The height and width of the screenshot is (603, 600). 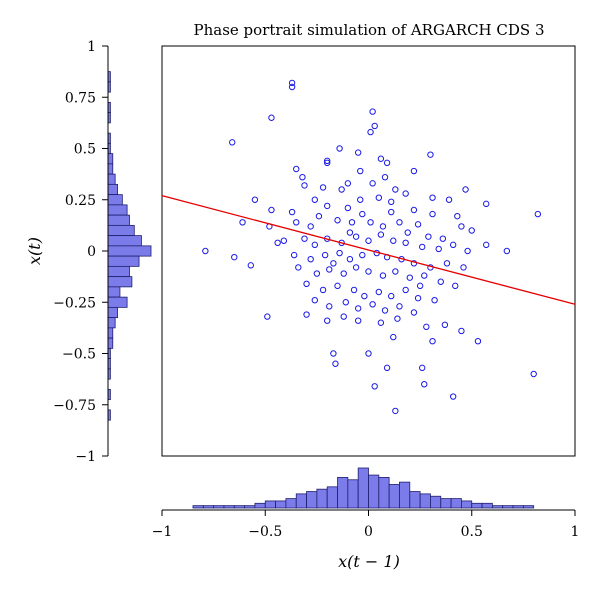 I want to click on regression-line, so click(x=368, y=250).